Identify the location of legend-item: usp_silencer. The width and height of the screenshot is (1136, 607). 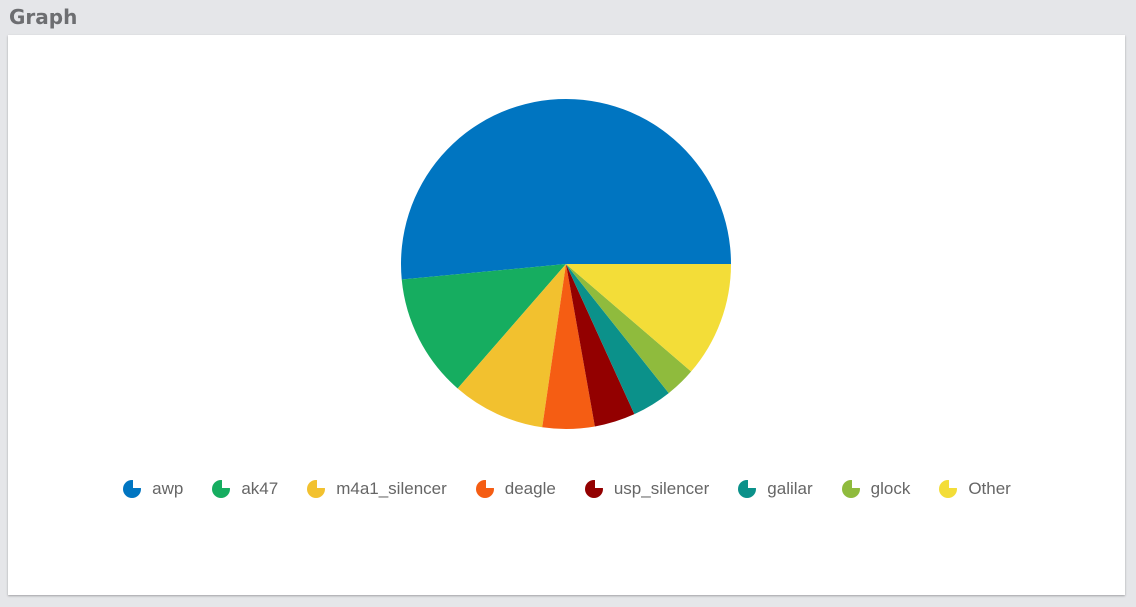
(646, 489).